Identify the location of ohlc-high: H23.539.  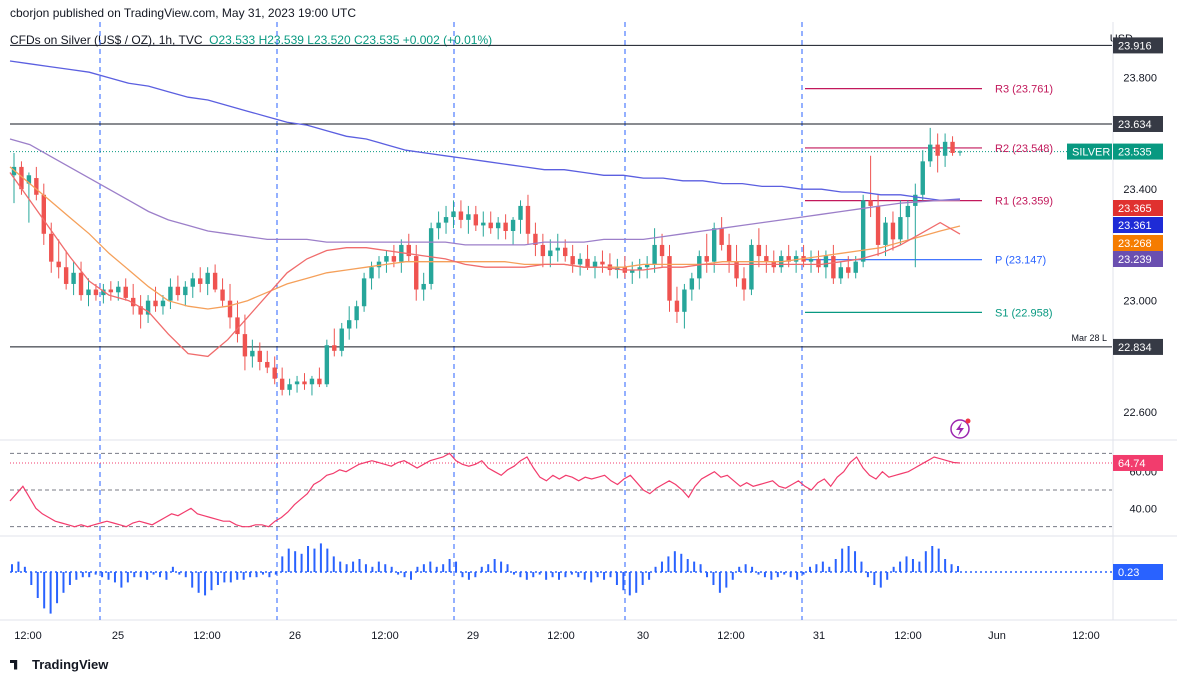
(281, 40).